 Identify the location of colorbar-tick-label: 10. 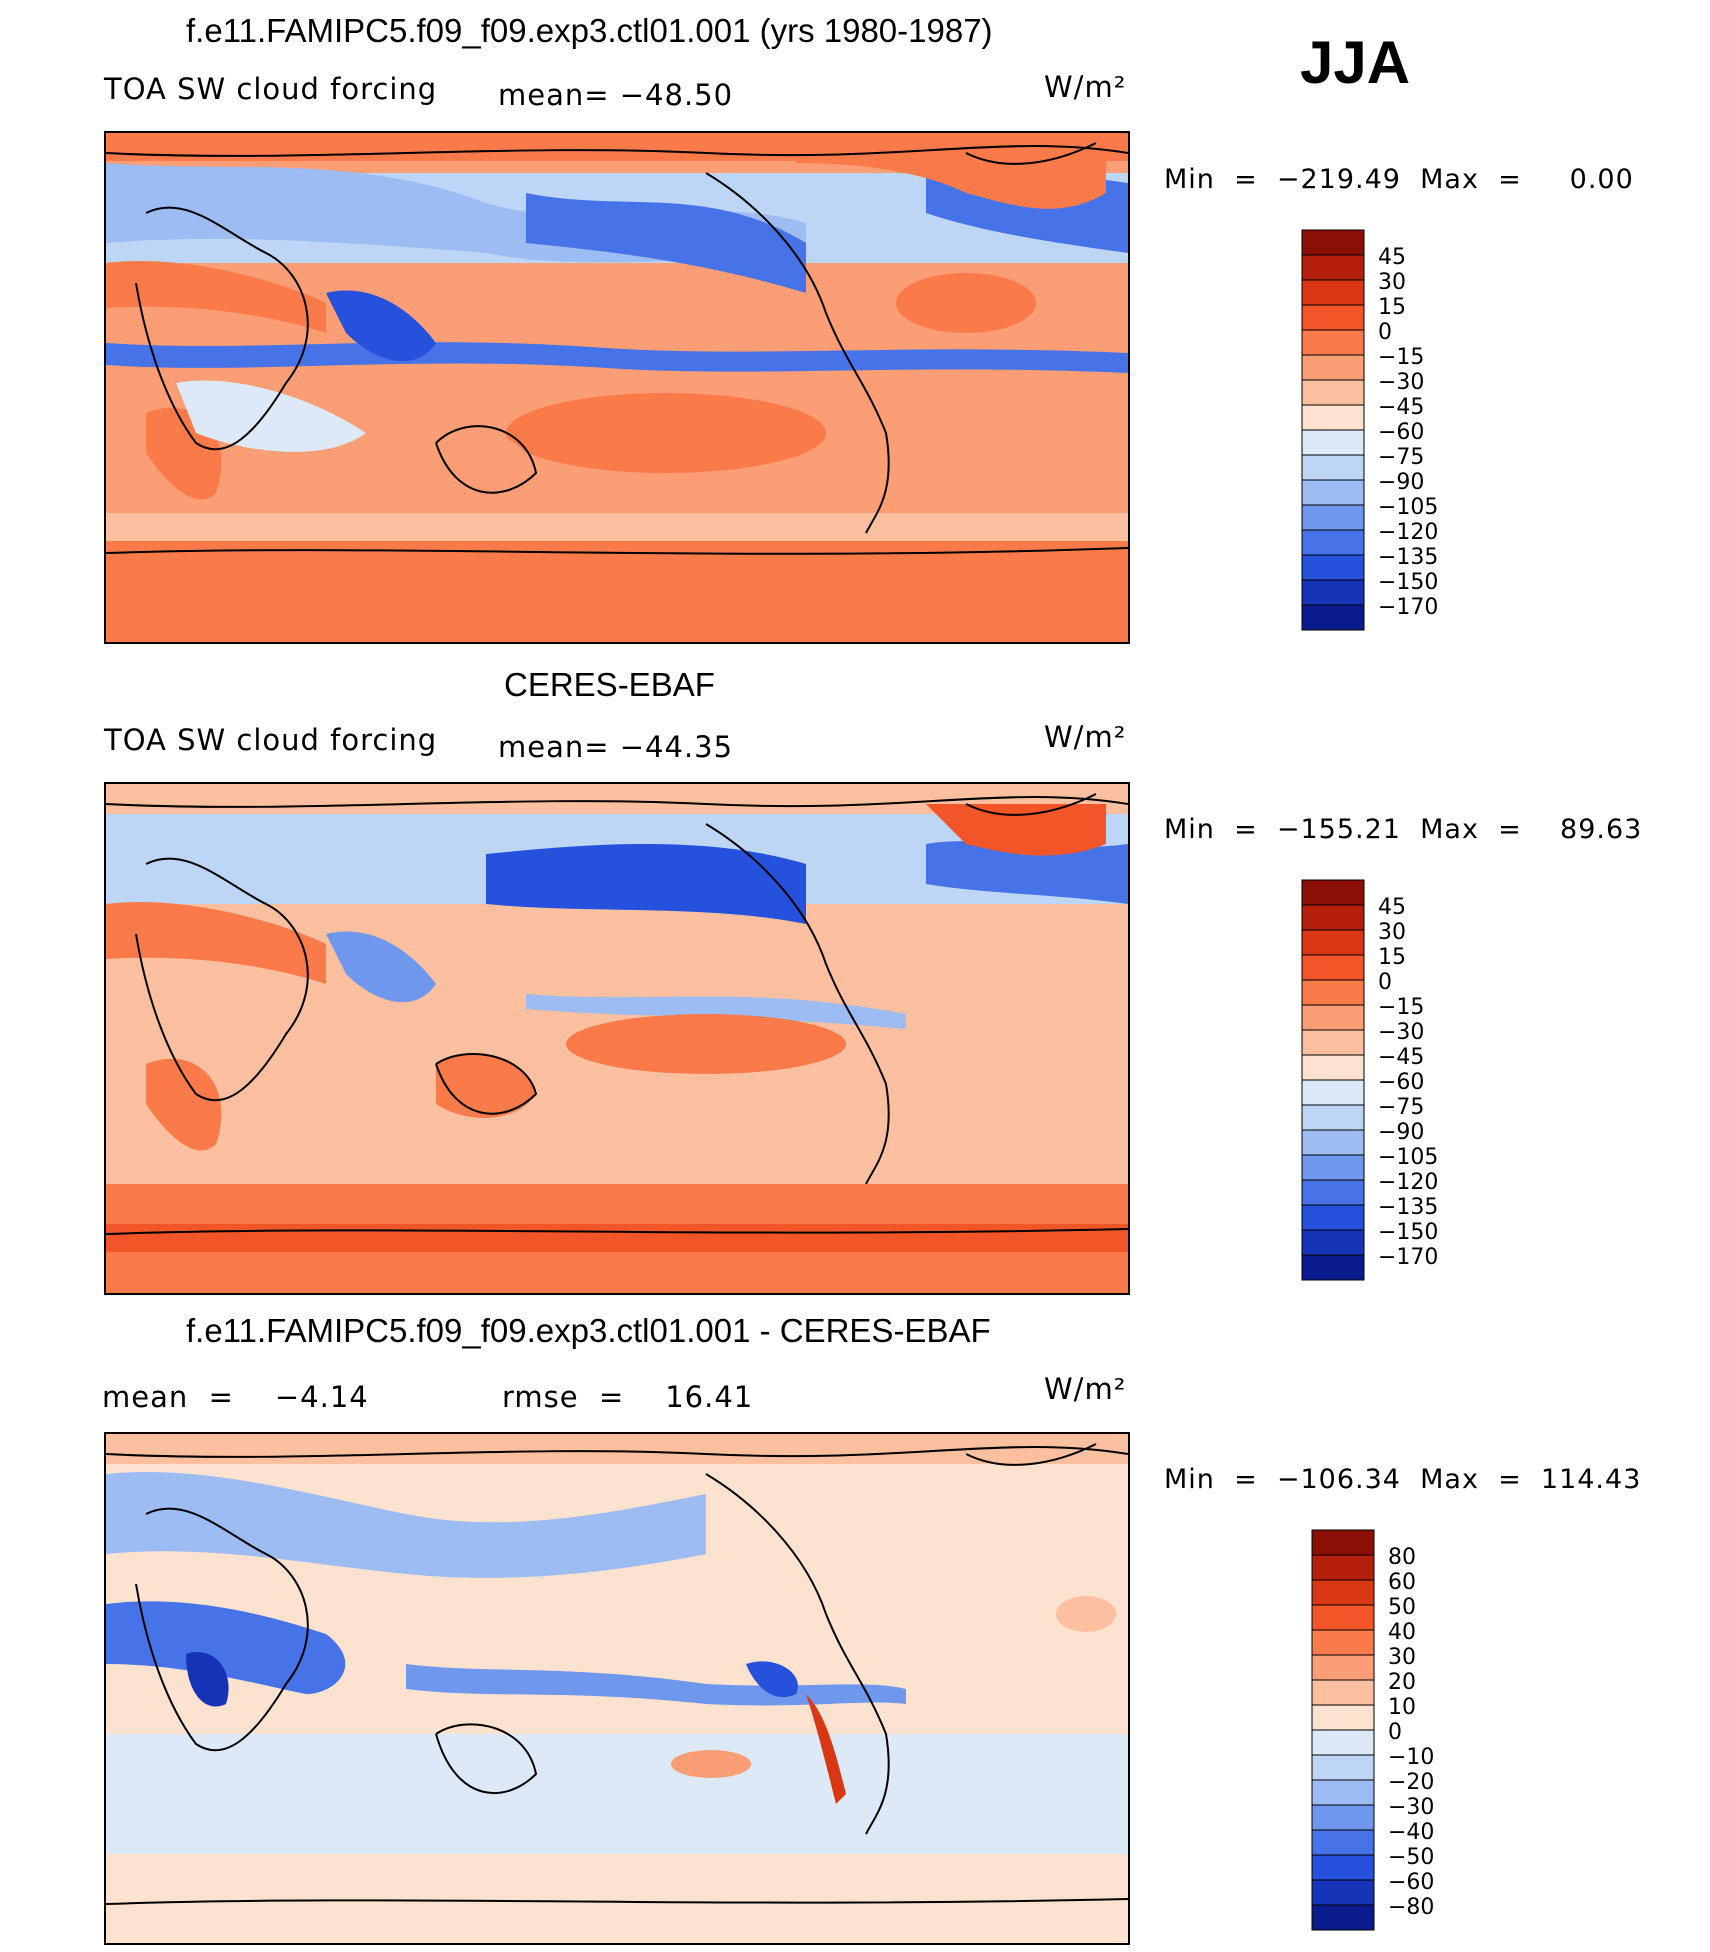
(1402, 1707).